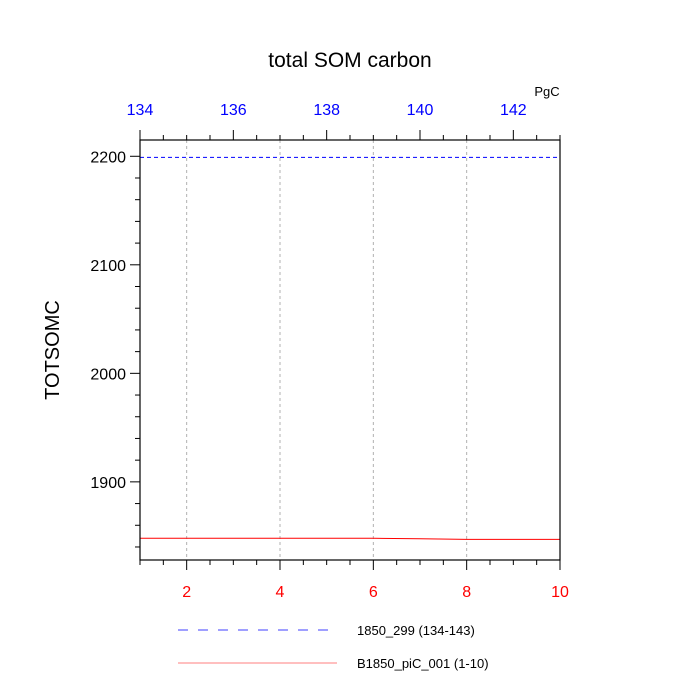 This screenshot has width=700, height=700. What do you see at coordinates (513, 110) in the screenshot?
I see `x-top-tick-label: 142` at bounding box center [513, 110].